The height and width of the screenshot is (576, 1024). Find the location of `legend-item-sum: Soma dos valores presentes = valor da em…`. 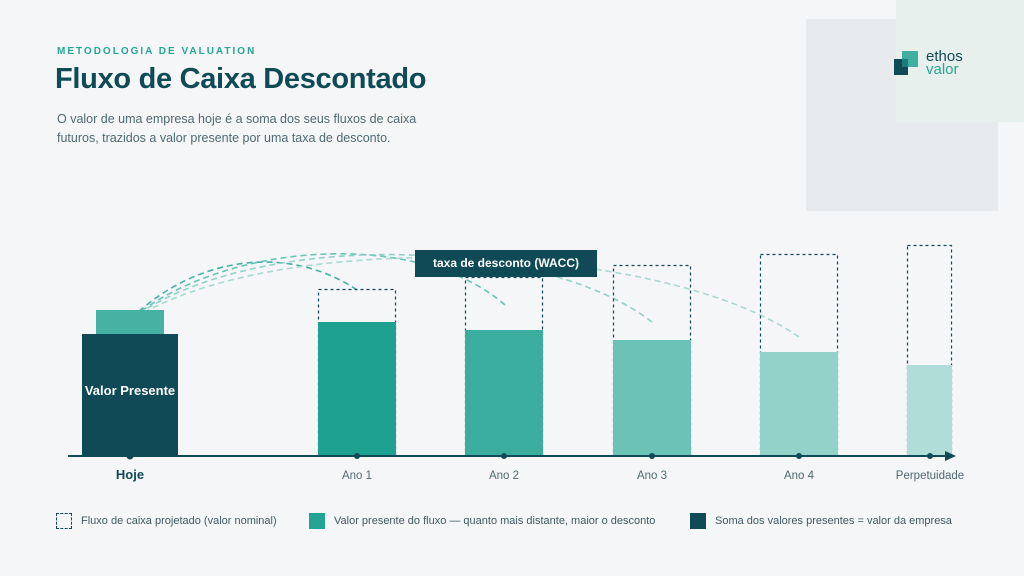

legend-item-sum: Soma dos valores presentes = valor da em… is located at coordinates (821, 521).